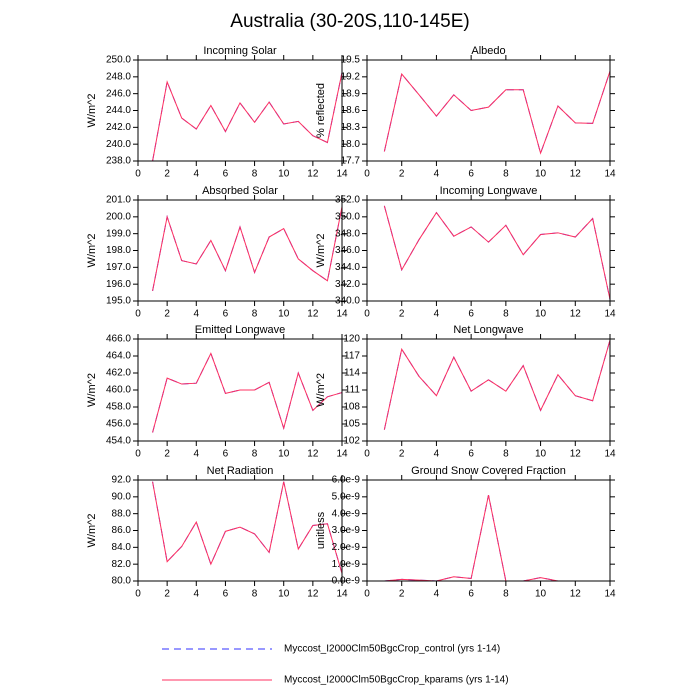 The image size is (700, 700). I want to click on panel-title: Incoming Longwave, so click(489, 191).